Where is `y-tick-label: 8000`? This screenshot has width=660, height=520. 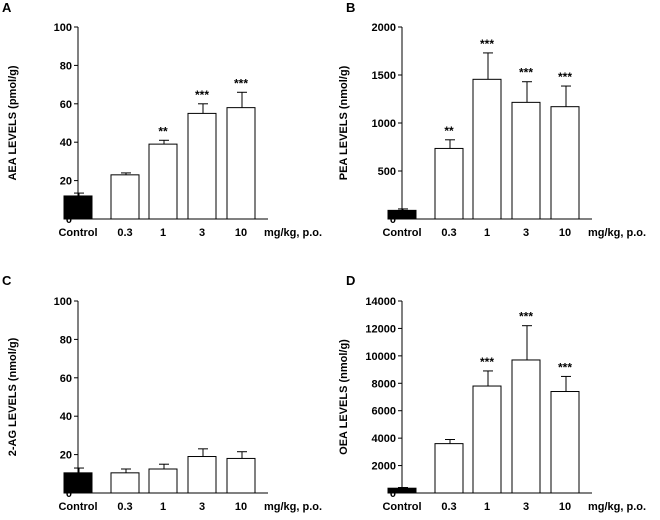
y-tick-label: 8000 is located at coordinates (384, 384).